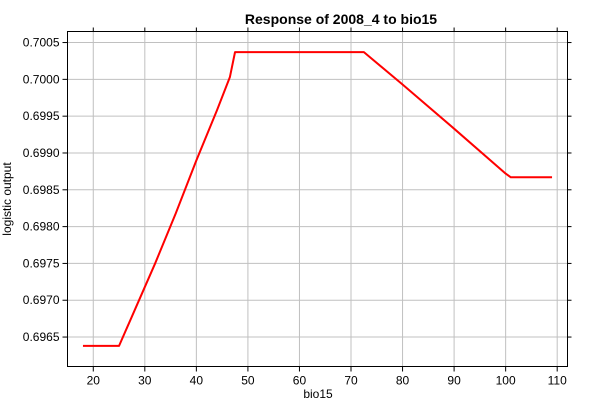 The width and height of the screenshot is (600, 400). I want to click on x-tick-label: 90, so click(454, 381).